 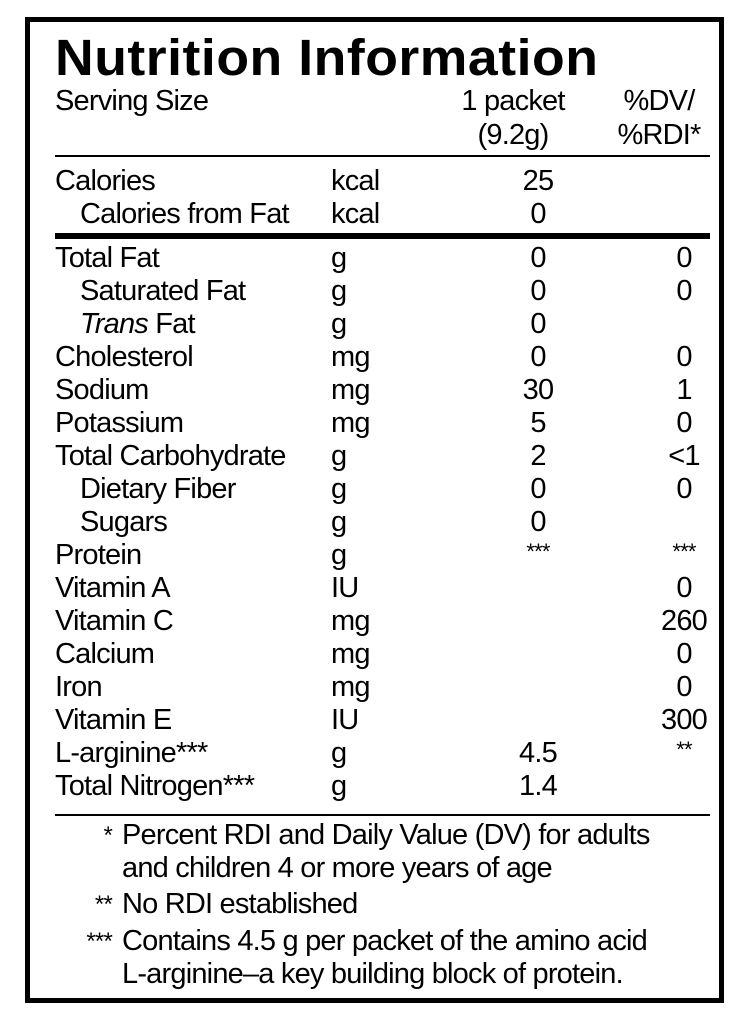 What do you see at coordinates (385, 904) in the screenshot?
I see `footnote-no-rdi: ** No RDI established` at bounding box center [385, 904].